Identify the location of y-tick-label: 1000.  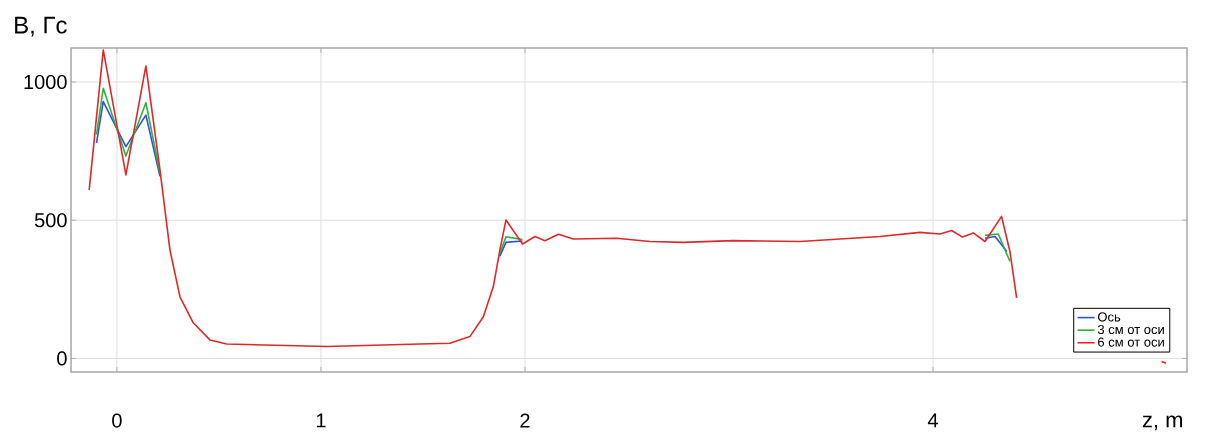
(45, 82).